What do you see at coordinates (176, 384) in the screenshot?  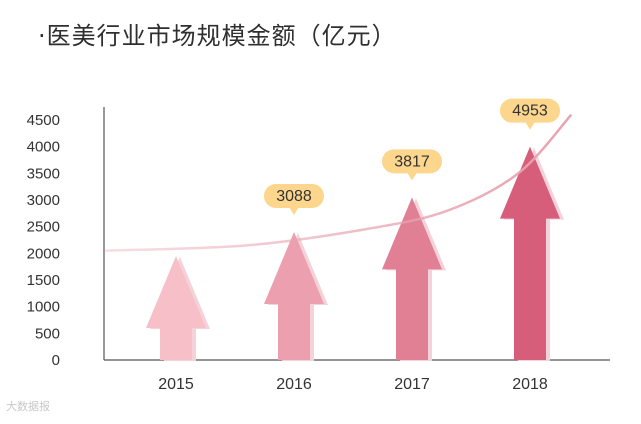 I see `x-category-label: 2015` at bounding box center [176, 384].